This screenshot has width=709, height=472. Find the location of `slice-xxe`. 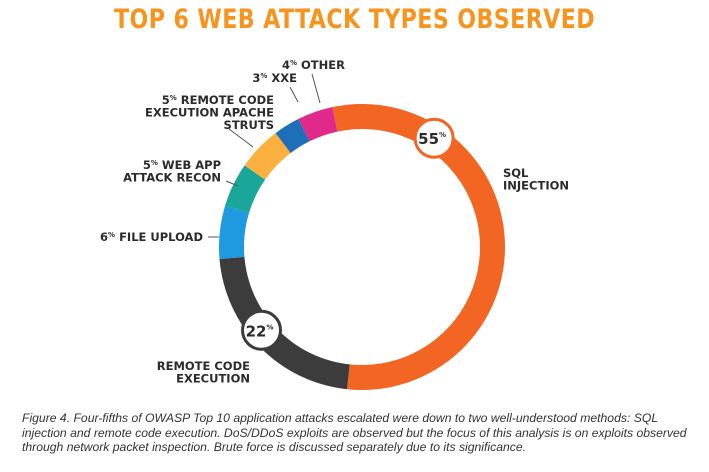

slice-xxe is located at coordinates (292, 136).